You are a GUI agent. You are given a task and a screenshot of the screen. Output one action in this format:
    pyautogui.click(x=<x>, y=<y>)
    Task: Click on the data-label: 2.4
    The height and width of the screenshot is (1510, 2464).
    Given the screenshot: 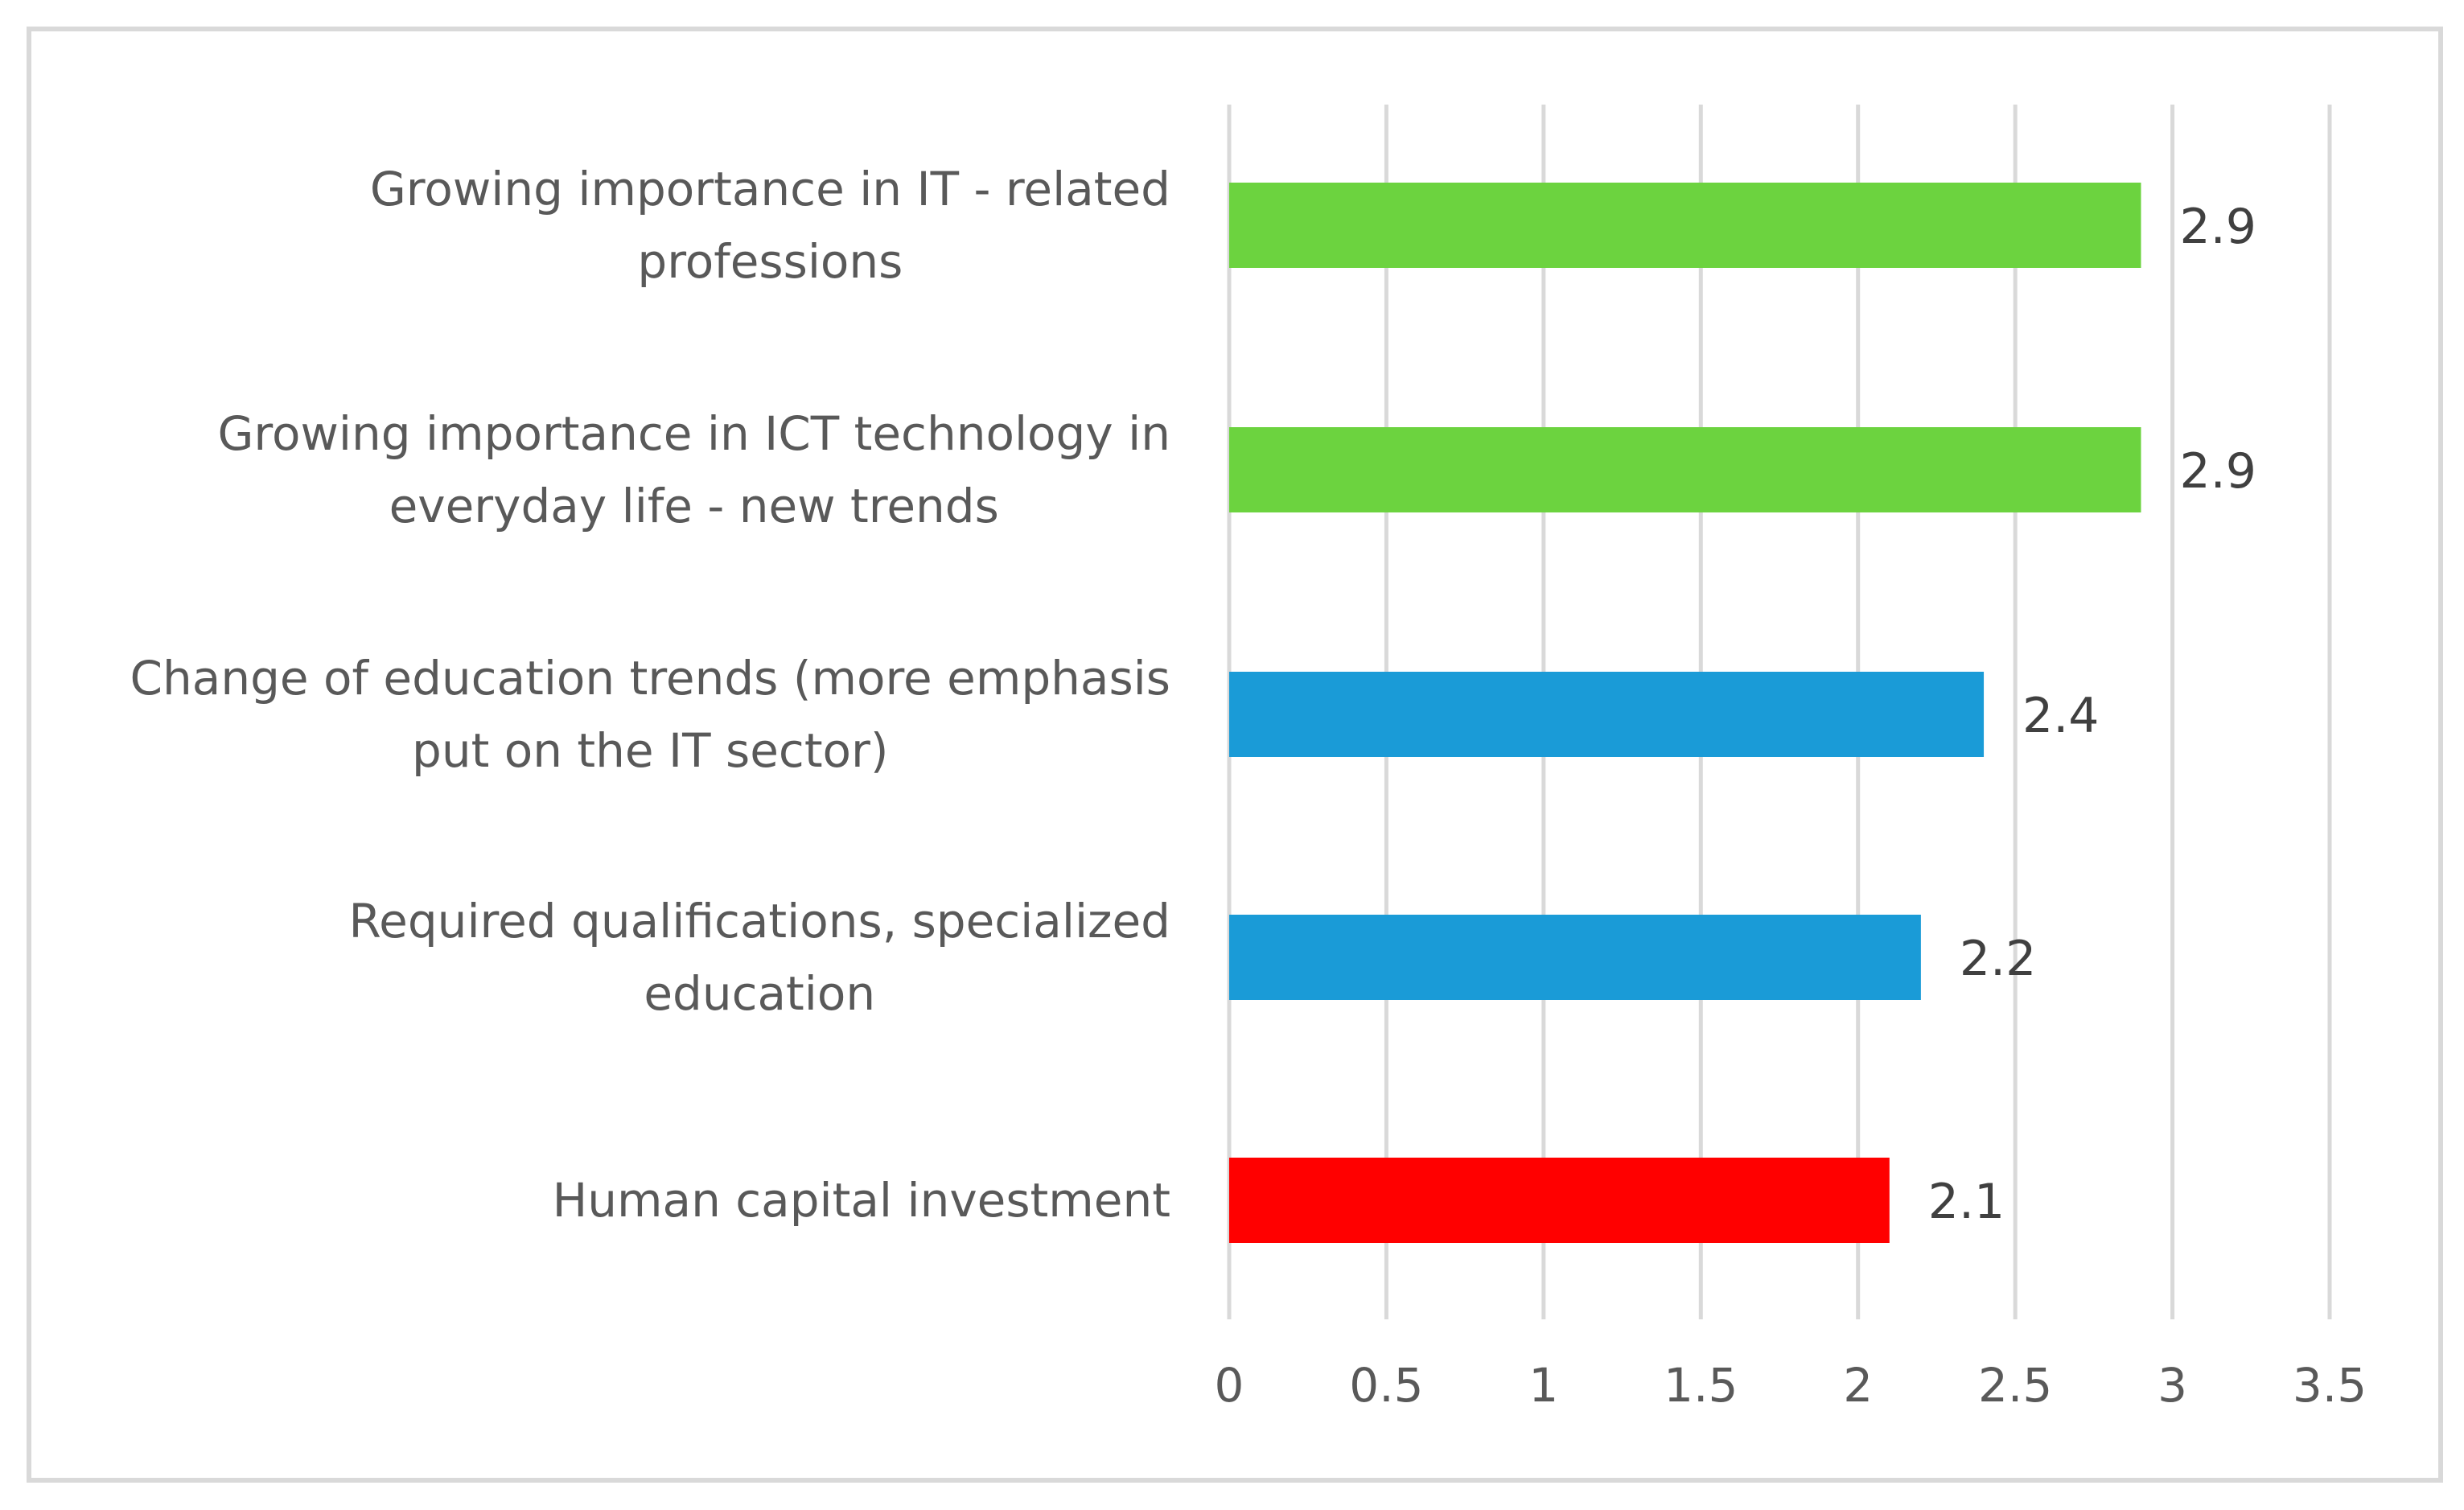 What is the action you would take?
    pyautogui.click(x=2060, y=716)
    